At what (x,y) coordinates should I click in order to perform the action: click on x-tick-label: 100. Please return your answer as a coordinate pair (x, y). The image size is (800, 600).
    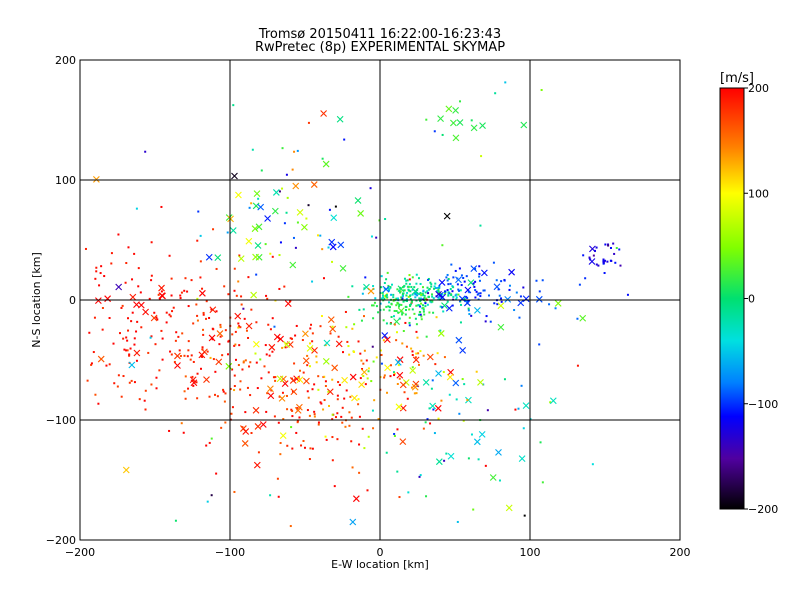
    Looking at the image, I should click on (530, 552).